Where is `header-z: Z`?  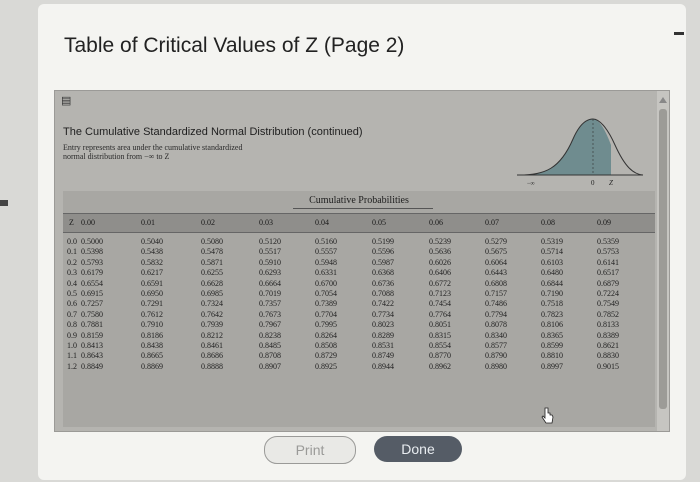 header-z: Z is located at coordinates (71, 222).